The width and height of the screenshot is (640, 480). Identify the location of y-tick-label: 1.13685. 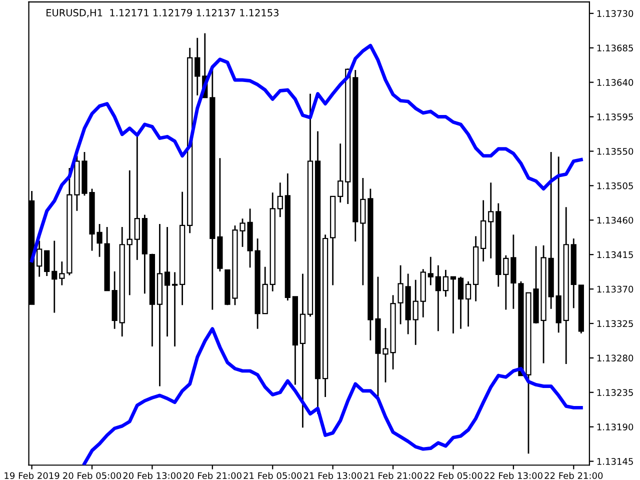
(615, 48).